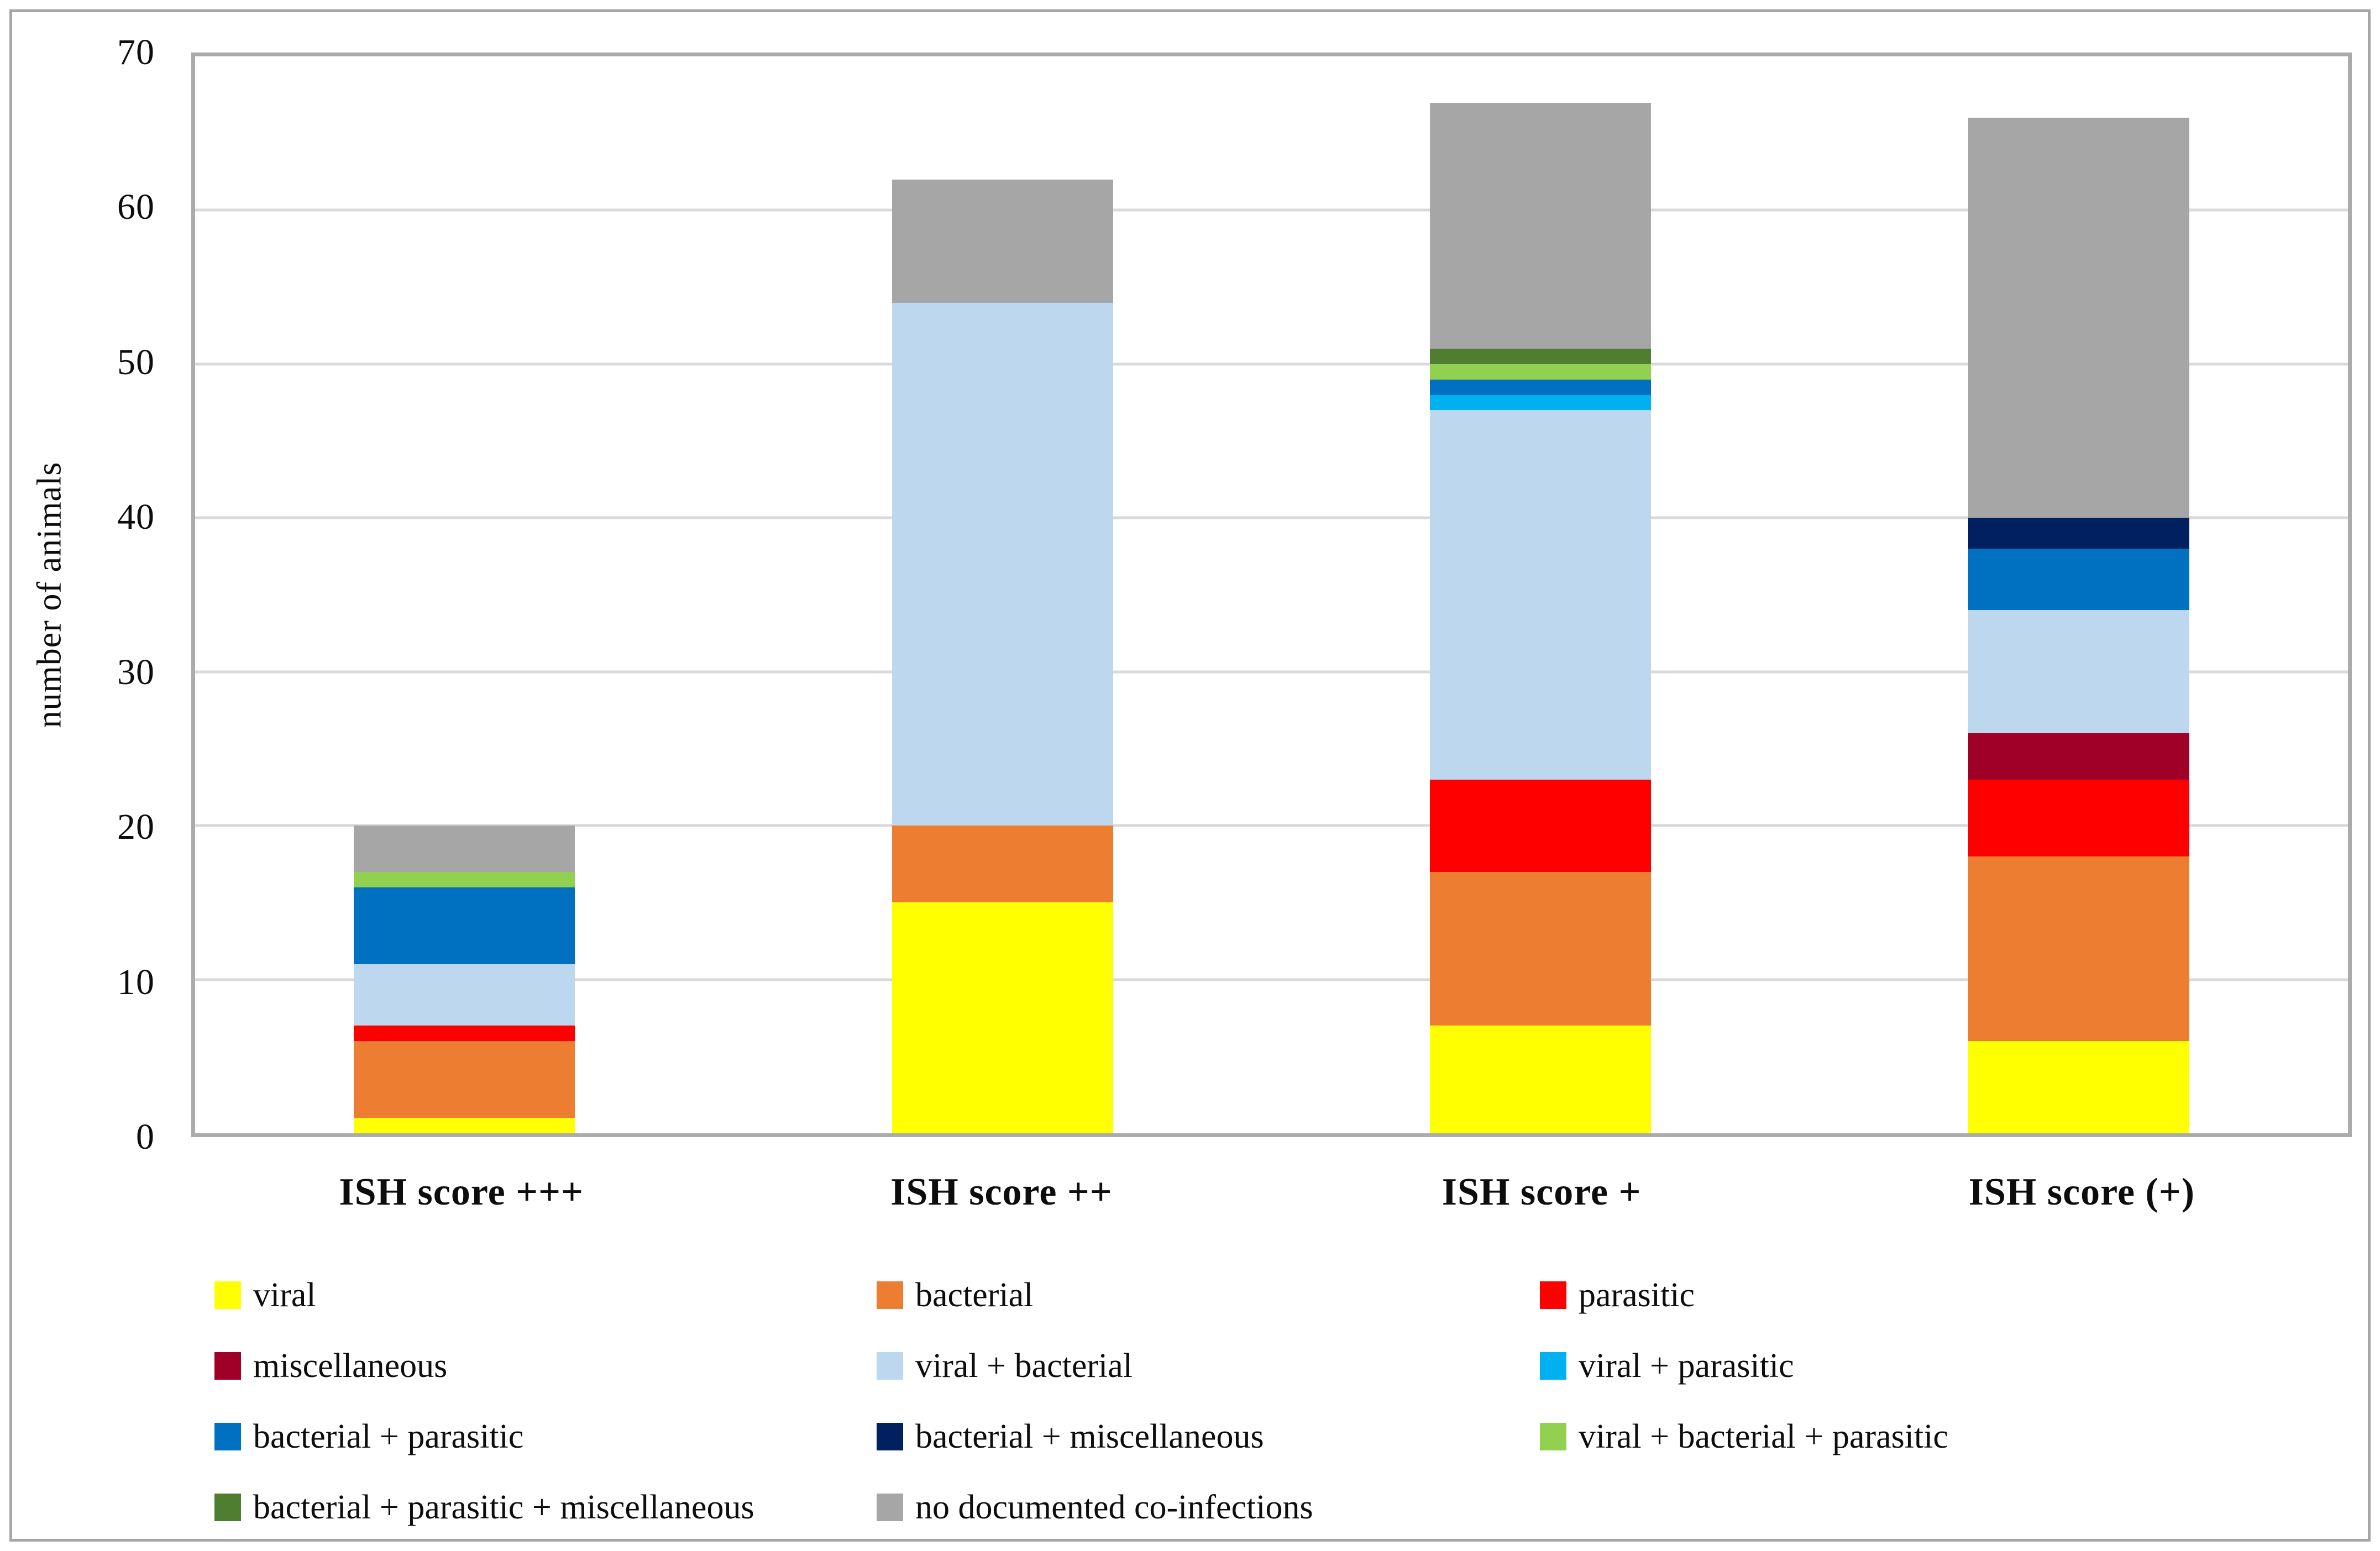  Describe the element at coordinates (503, 1507) in the screenshot. I see `legend-label: bacterial + parasitic + miscellaneous` at that location.